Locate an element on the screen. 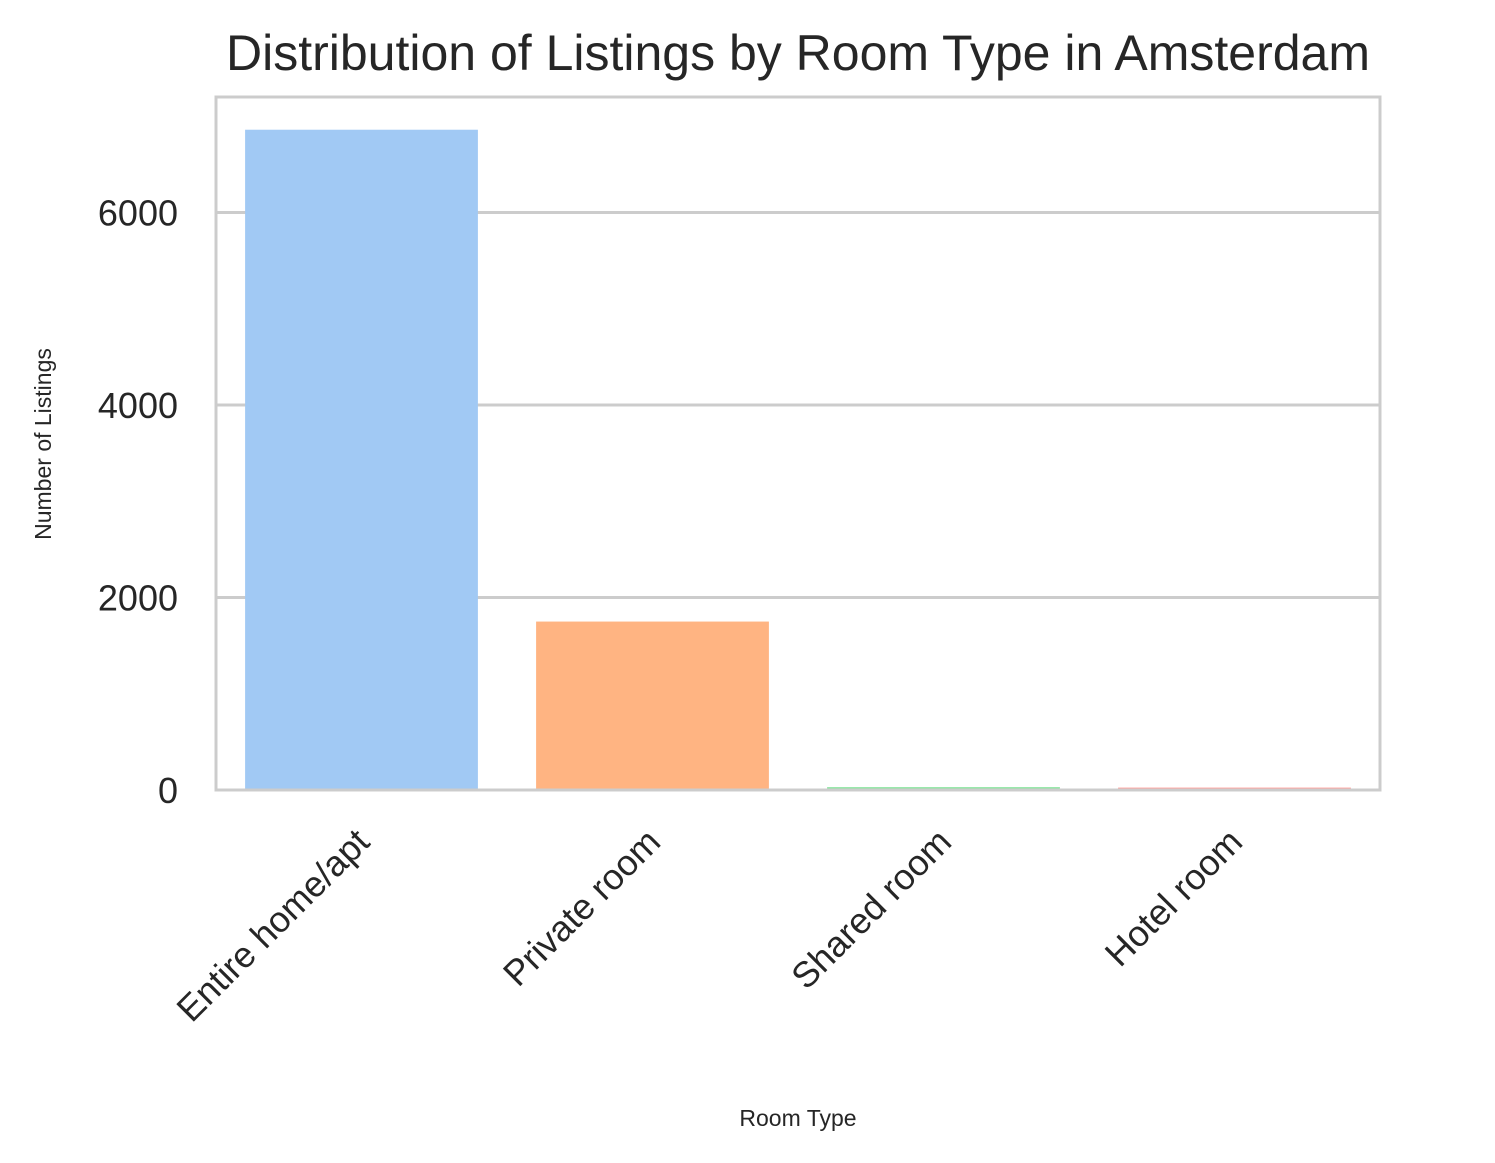  y-tick-label: 6000 is located at coordinates (138, 213).